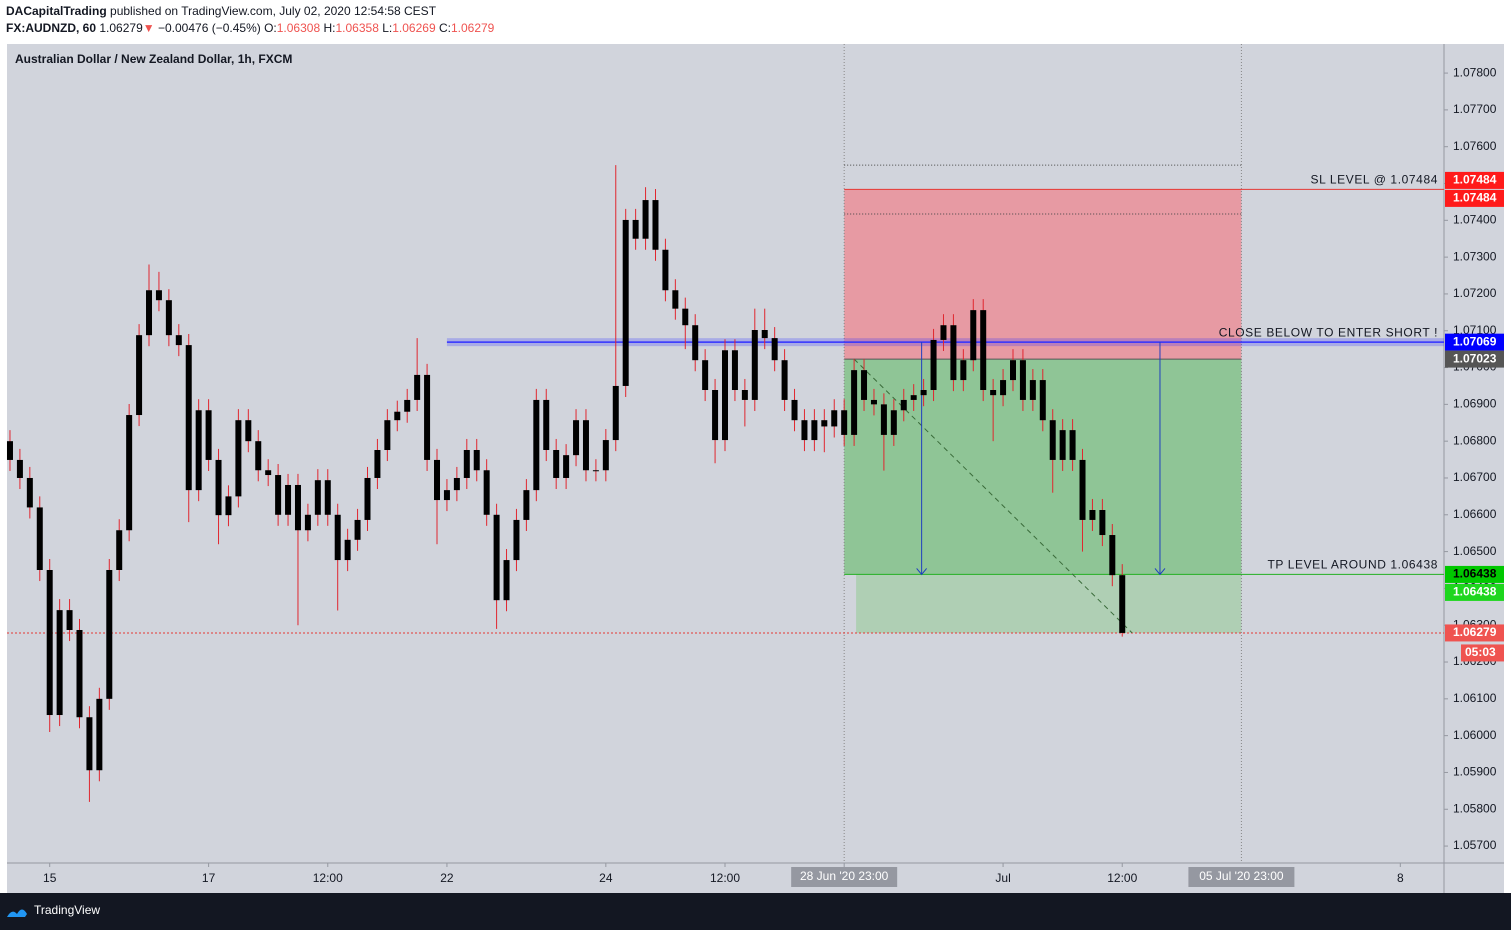  What do you see at coordinates (1475, 514) in the screenshot?
I see `y-tick-label: 1.06600` at bounding box center [1475, 514].